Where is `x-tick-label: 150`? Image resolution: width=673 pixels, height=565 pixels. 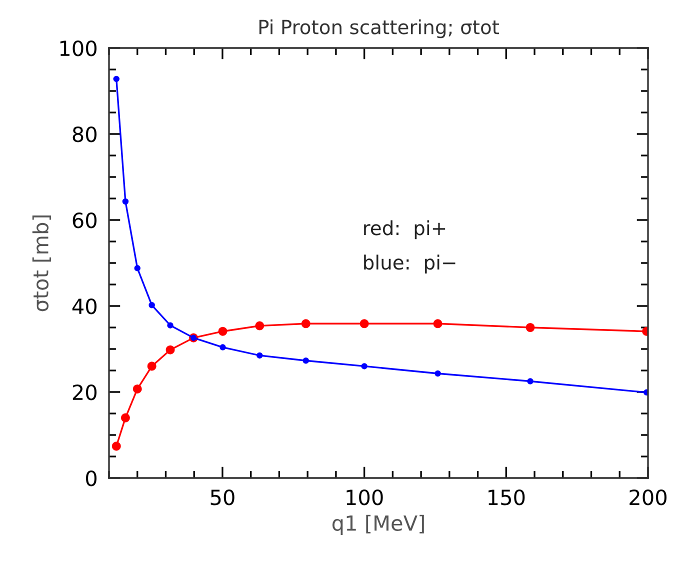
x-tick-label: 150 is located at coordinates (506, 497).